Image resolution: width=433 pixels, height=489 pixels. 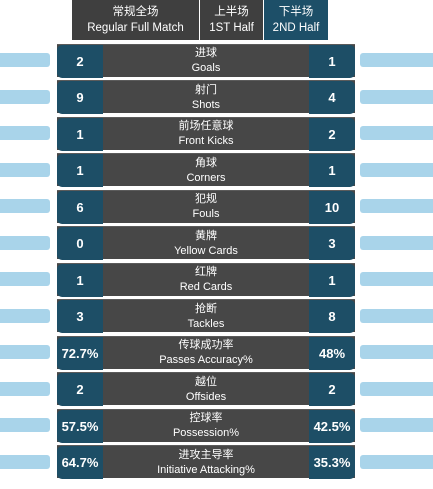 I want to click on away-value: 3, so click(x=332, y=243).